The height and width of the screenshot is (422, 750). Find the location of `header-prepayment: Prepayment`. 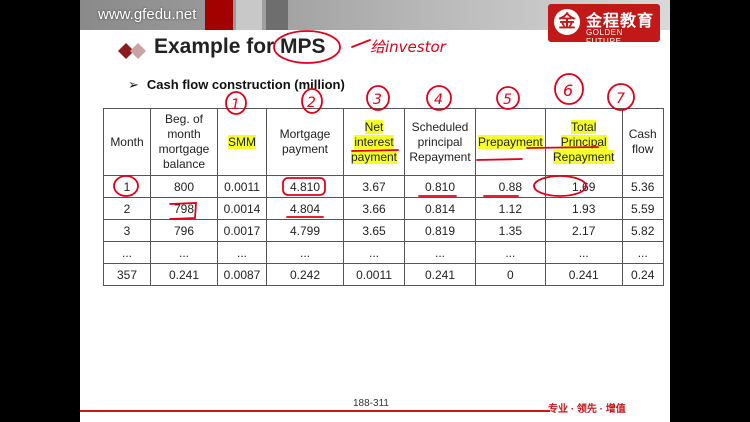

header-prepayment: Prepayment is located at coordinates (510, 142).